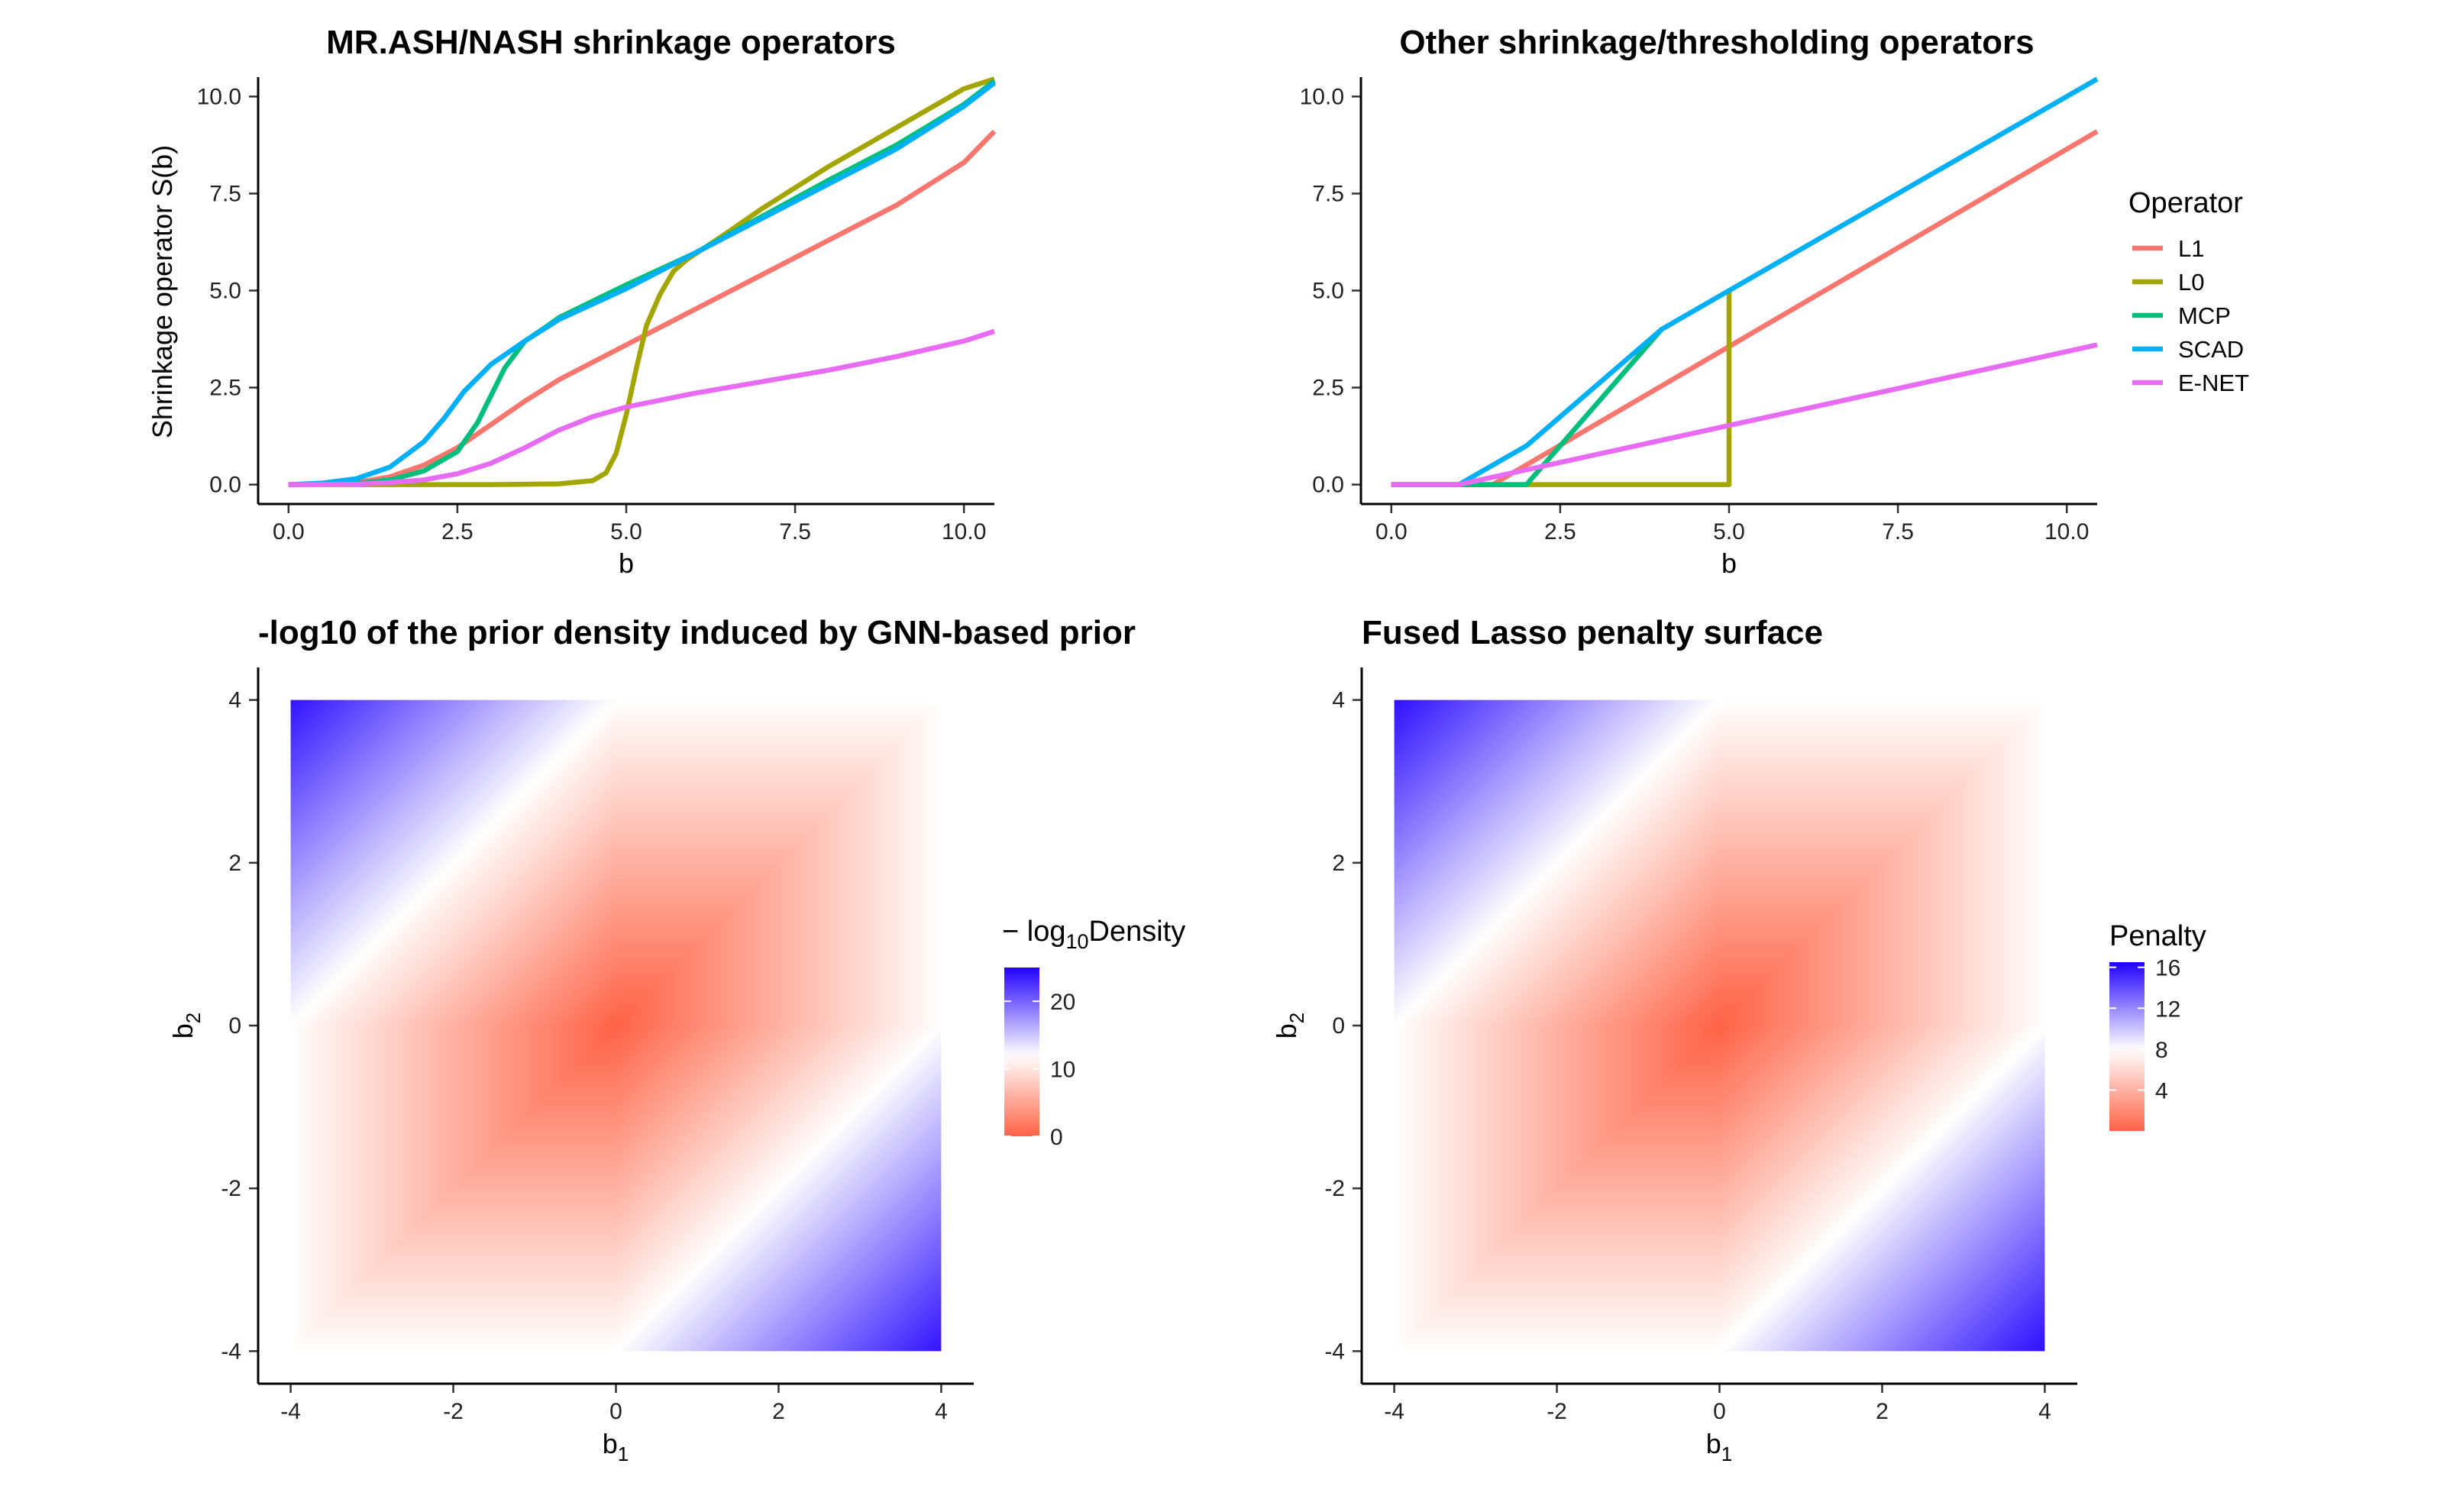 The width and height of the screenshot is (2450, 1512). I want to click on legend-title: Penalty, so click(2157, 936).